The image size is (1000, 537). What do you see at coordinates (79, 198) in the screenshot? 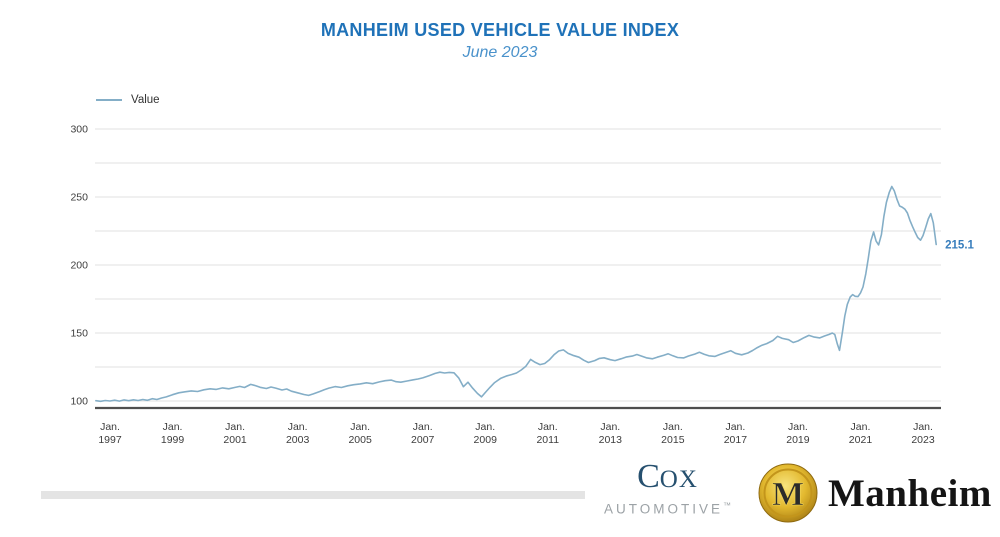
I see `y-tick-label-250: 250` at bounding box center [79, 198].